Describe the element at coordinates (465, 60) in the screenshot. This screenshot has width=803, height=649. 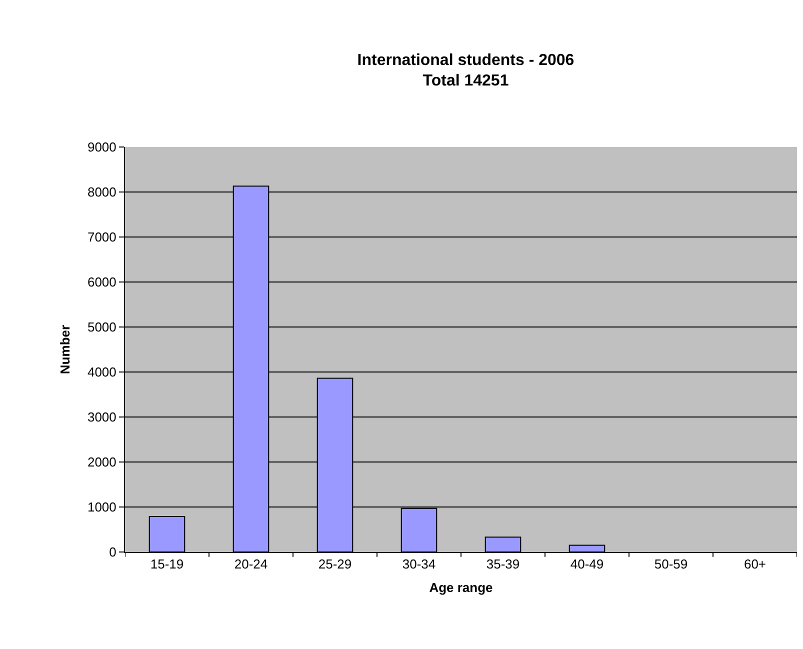
I see `chart-title: International students - 2006` at that location.